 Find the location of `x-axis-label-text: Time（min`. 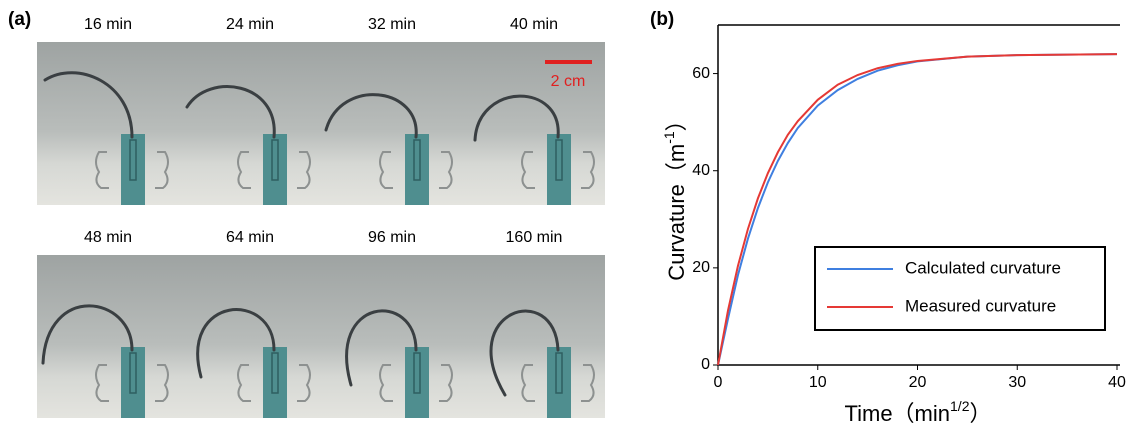

x-axis-label-text: Time（min is located at coordinates (897, 413).